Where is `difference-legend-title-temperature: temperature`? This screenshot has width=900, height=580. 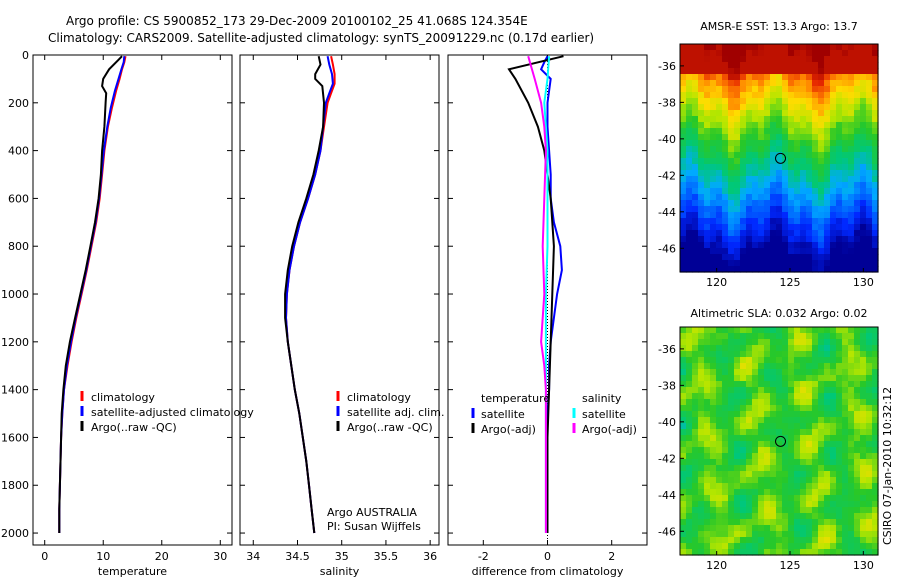
difference-legend-title-temperature: temperature is located at coordinates (515, 398).